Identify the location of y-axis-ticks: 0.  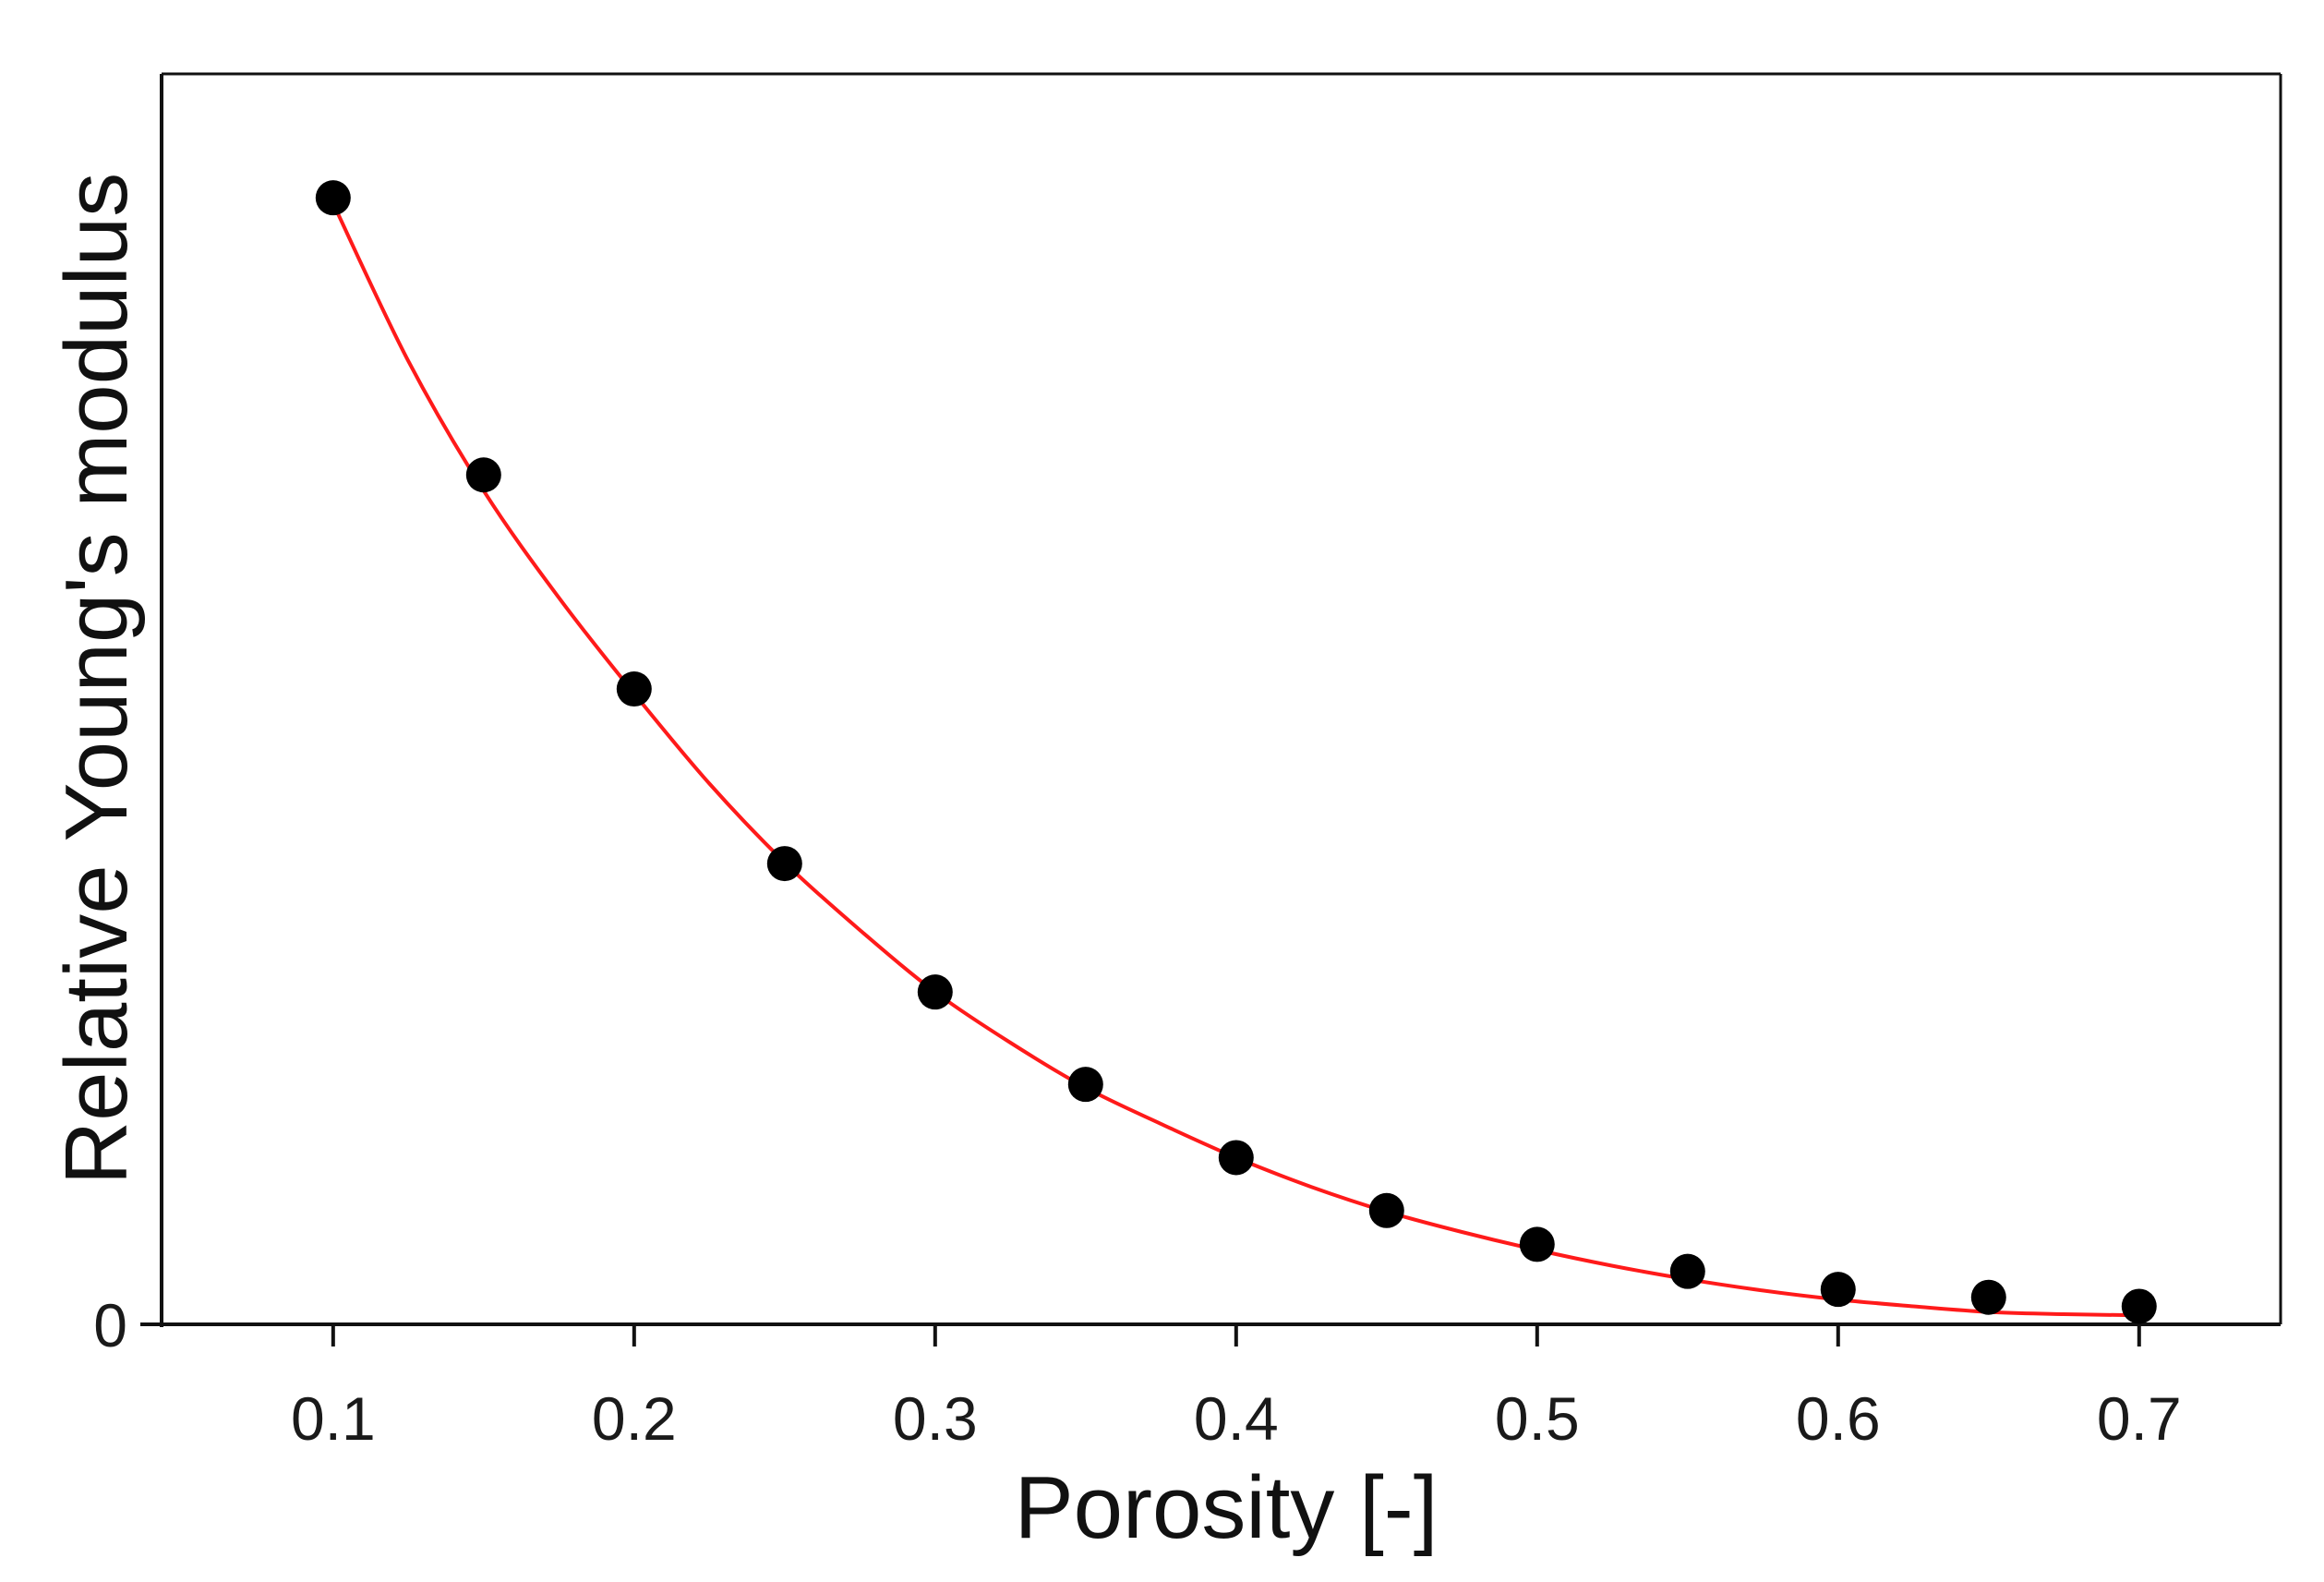
(110, 1325).